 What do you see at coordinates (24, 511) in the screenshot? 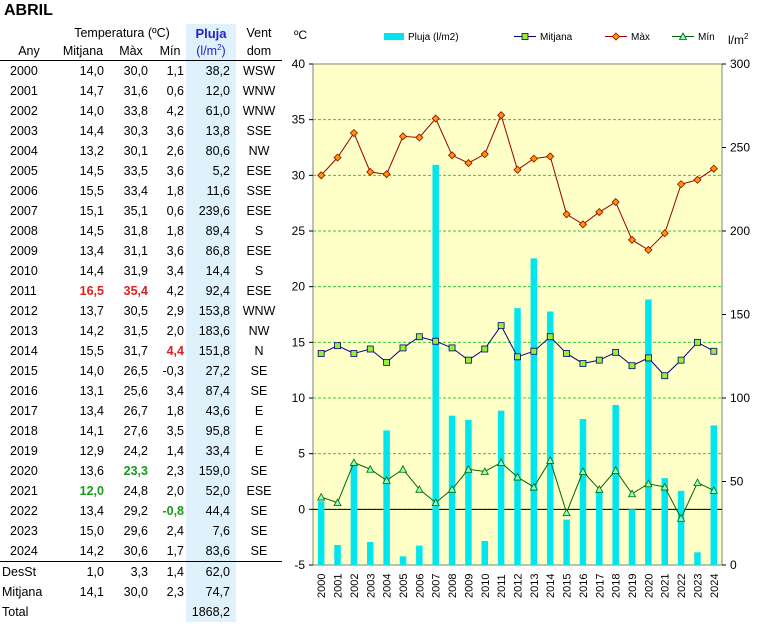
I see `year-cell: 2022` at bounding box center [24, 511].